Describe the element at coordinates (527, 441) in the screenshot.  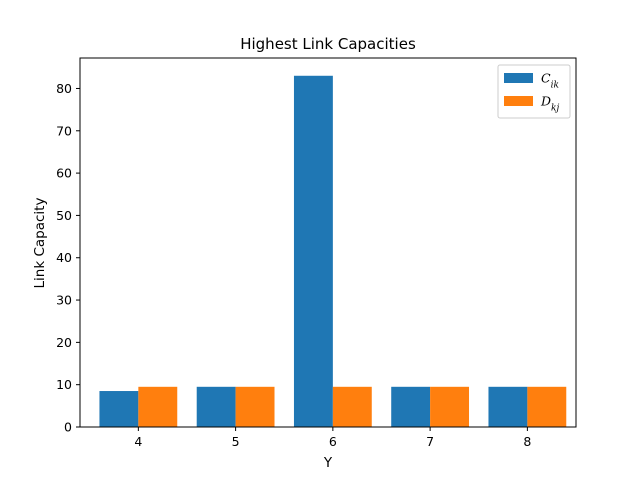
I see `x-tick-label: 8` at that location.